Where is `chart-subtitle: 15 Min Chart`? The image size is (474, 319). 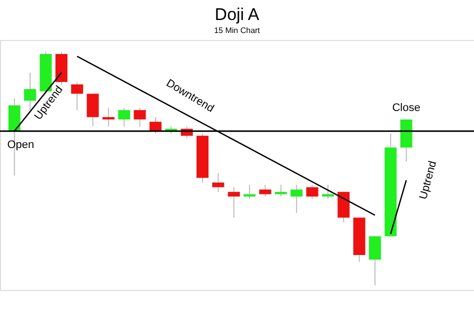 chart-subtitle: 15 Min Chart is located at coordinates (237, 30).